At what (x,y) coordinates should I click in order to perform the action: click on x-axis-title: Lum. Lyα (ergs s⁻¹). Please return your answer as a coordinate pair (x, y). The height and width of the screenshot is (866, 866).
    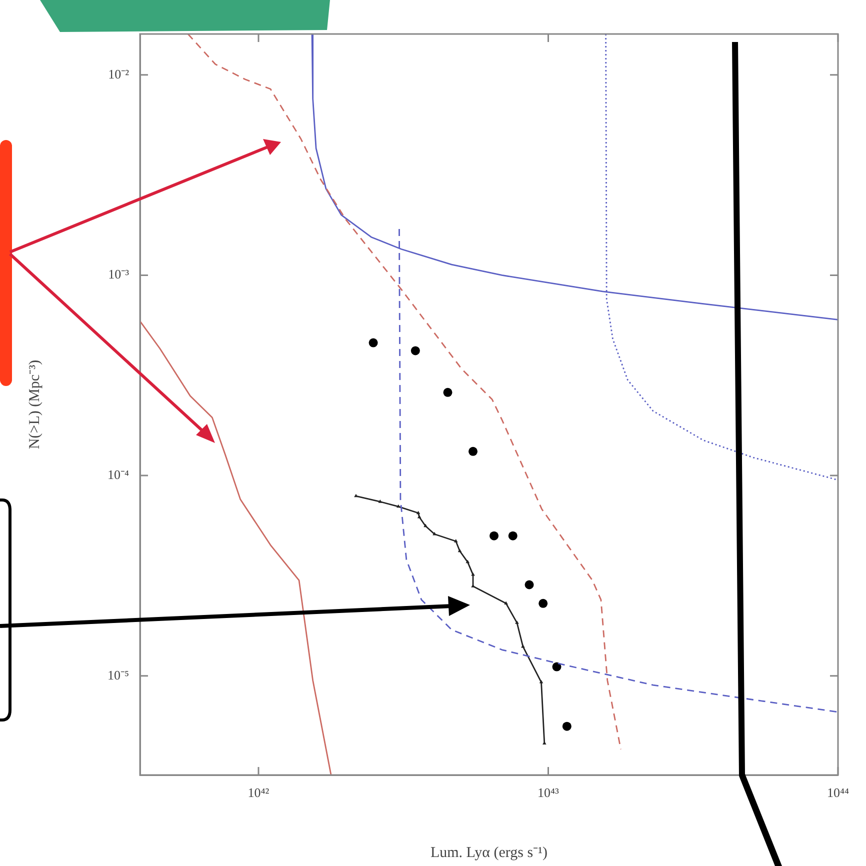
    Looking at the image, I should click on (489, 852).